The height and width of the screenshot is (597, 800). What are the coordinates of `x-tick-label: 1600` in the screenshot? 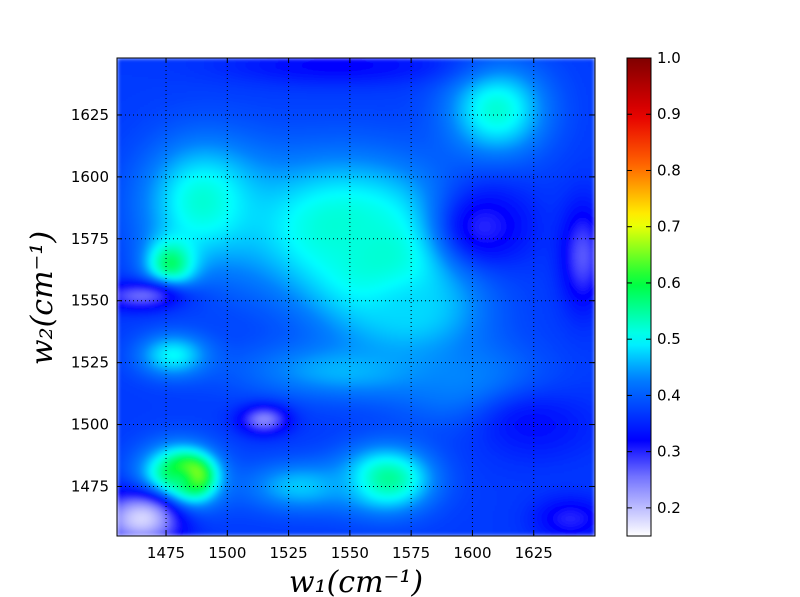 It's located at (472, 553).